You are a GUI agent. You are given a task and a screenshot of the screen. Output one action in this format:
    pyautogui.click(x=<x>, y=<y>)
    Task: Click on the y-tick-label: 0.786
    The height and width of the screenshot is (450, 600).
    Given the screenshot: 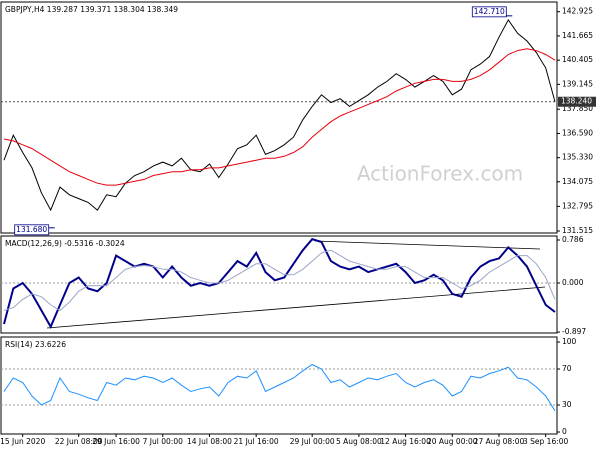 What is the action you would take?
    pyautogui.click(x=573, y=239)
    